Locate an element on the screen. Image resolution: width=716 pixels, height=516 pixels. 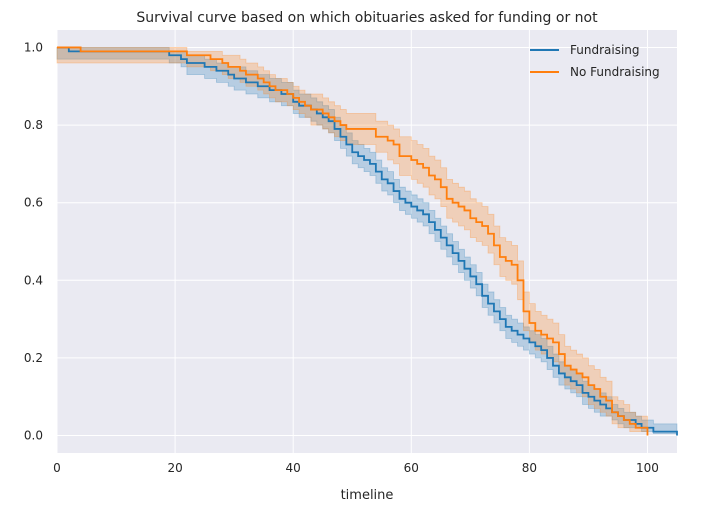
y-tick-label: 1.0 is located at coordinates (33, 47).